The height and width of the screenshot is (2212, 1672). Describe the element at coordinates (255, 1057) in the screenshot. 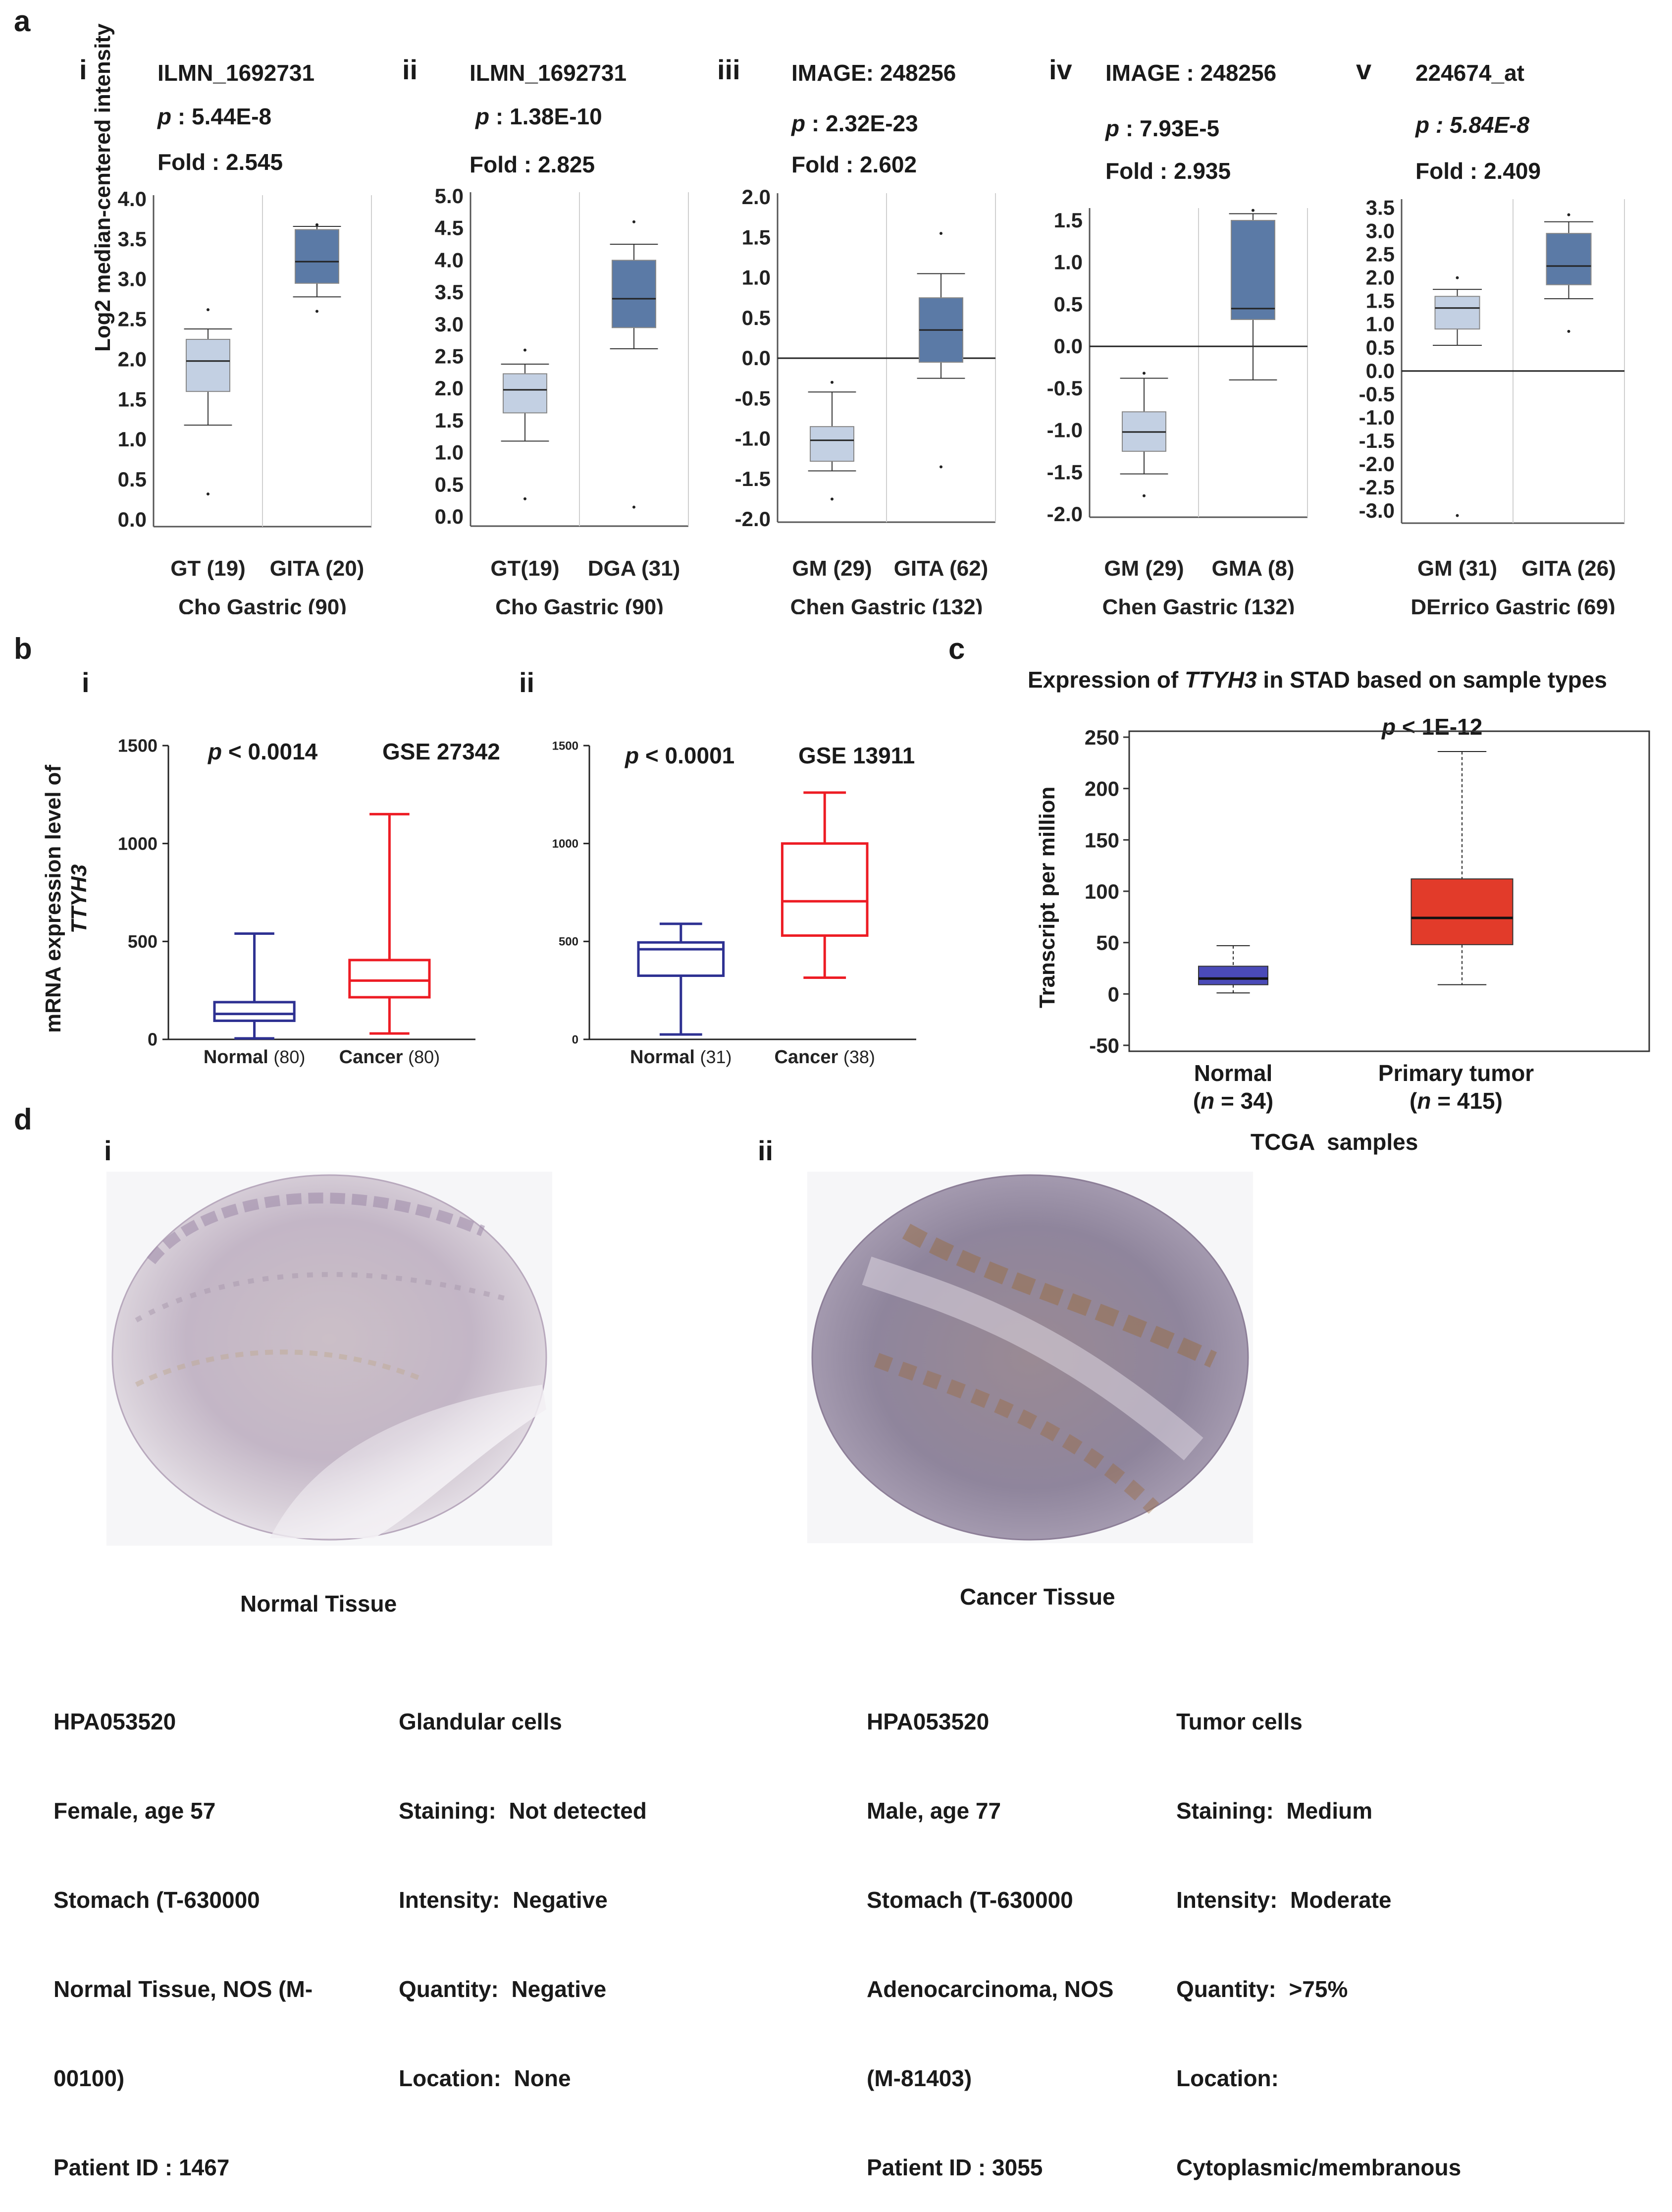

I see `x-category-label: Normal (80)` at that location.